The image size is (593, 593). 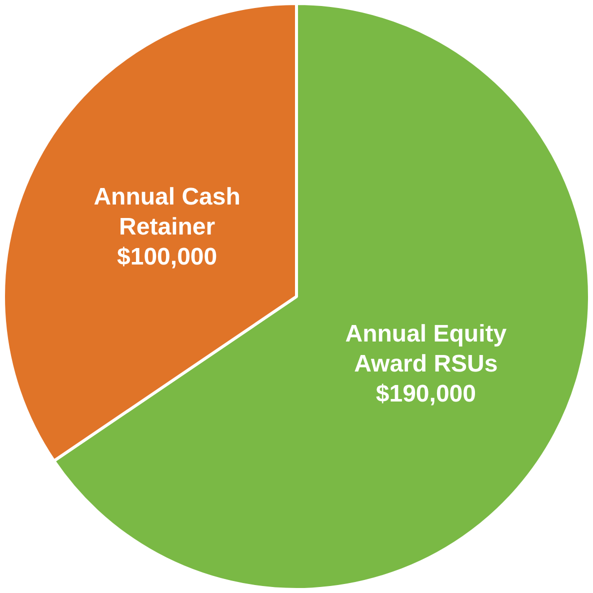 What do you see at coordinates (167, 257) in the screenshot?
I see `data-label: $100,000` at bounding box center [167, 257].